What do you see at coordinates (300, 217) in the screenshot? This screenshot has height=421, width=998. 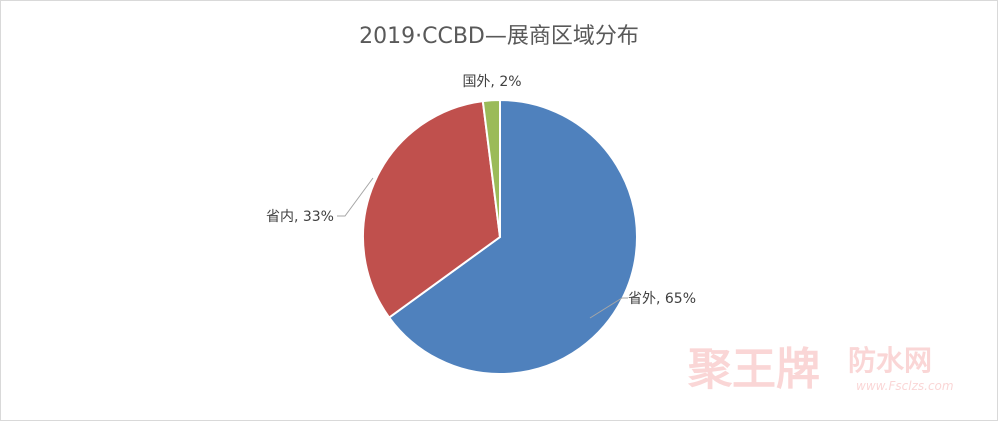 I see `slice-label-1: 省内, 33%` at bounding box center [300, 217].